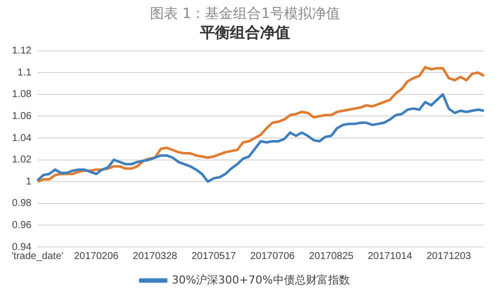 The image size is (500, 300). Describe the element at coordinates (22, 116) in the screenshot. I see `y-tick-label: 1.06` at that location.